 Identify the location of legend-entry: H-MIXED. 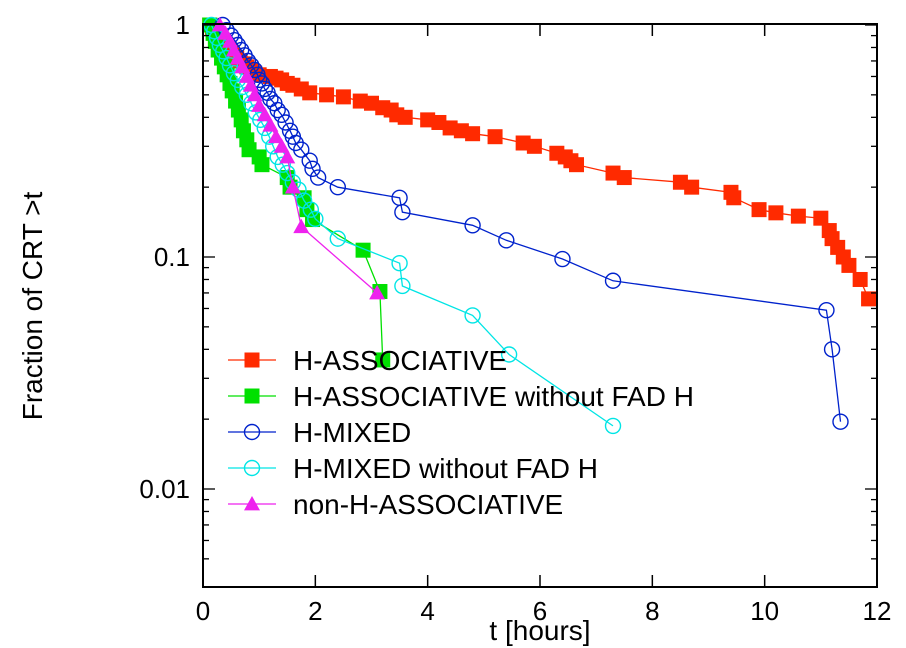
(319, 432).